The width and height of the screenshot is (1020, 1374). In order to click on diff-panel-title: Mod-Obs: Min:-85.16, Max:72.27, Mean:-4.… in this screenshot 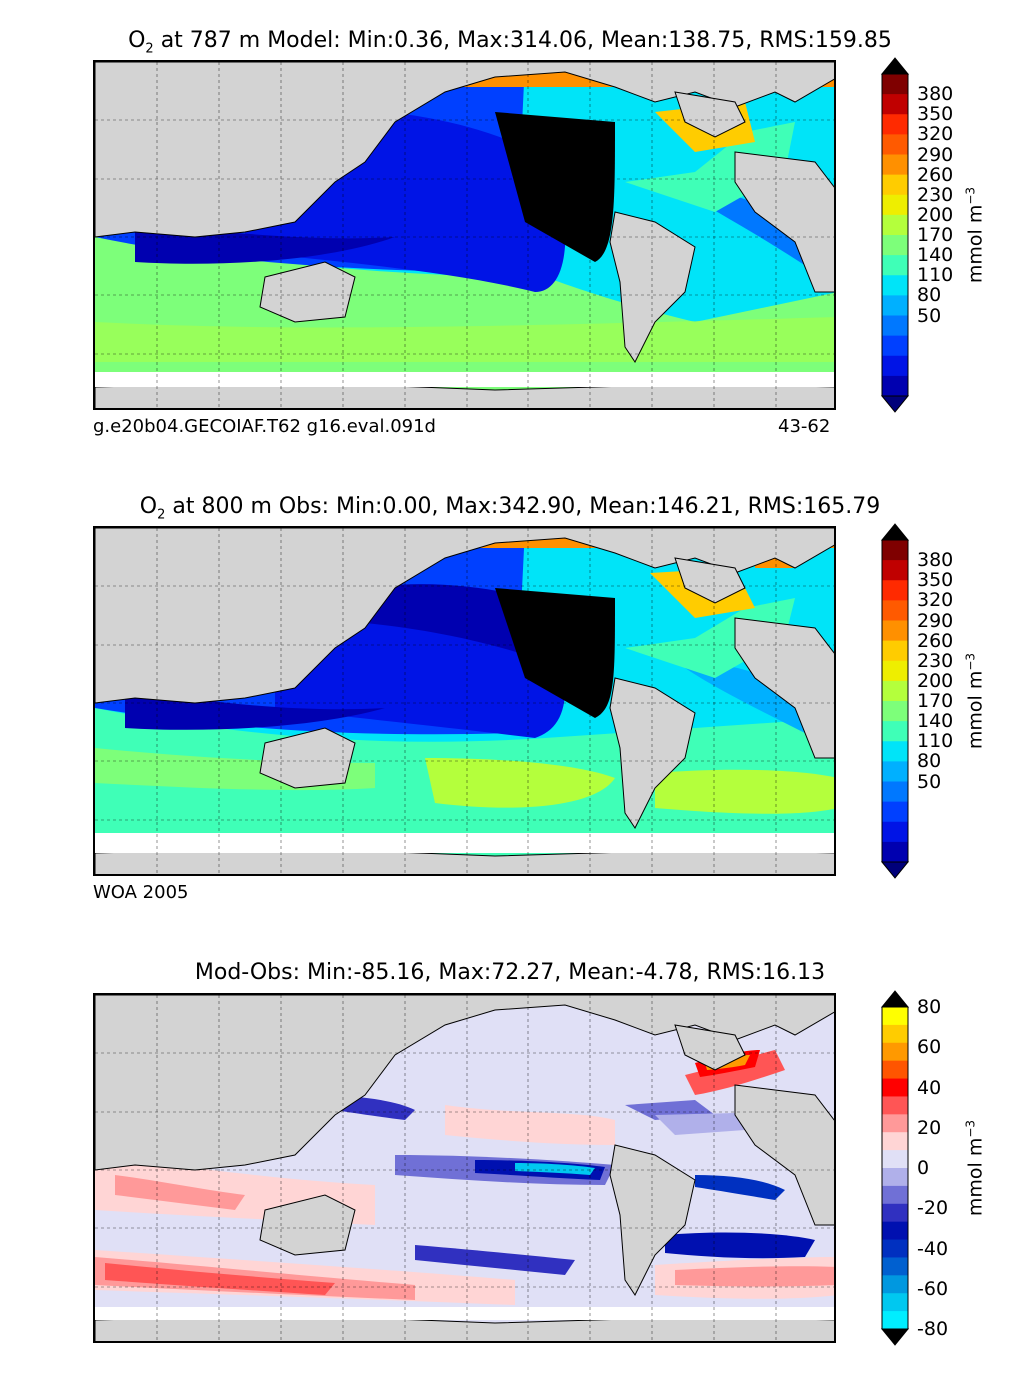, I will do `click(510, 972)`.